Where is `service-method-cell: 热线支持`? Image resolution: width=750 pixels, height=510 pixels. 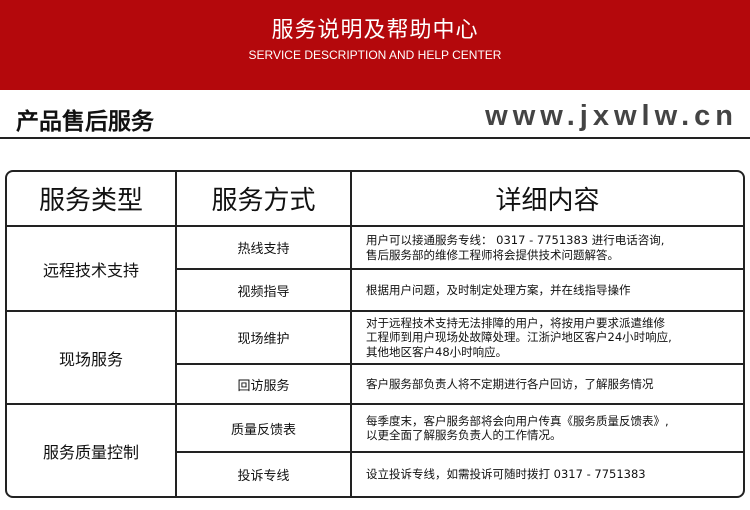 service-method-cell: 热线支持 is located at coordinates (264, 248).